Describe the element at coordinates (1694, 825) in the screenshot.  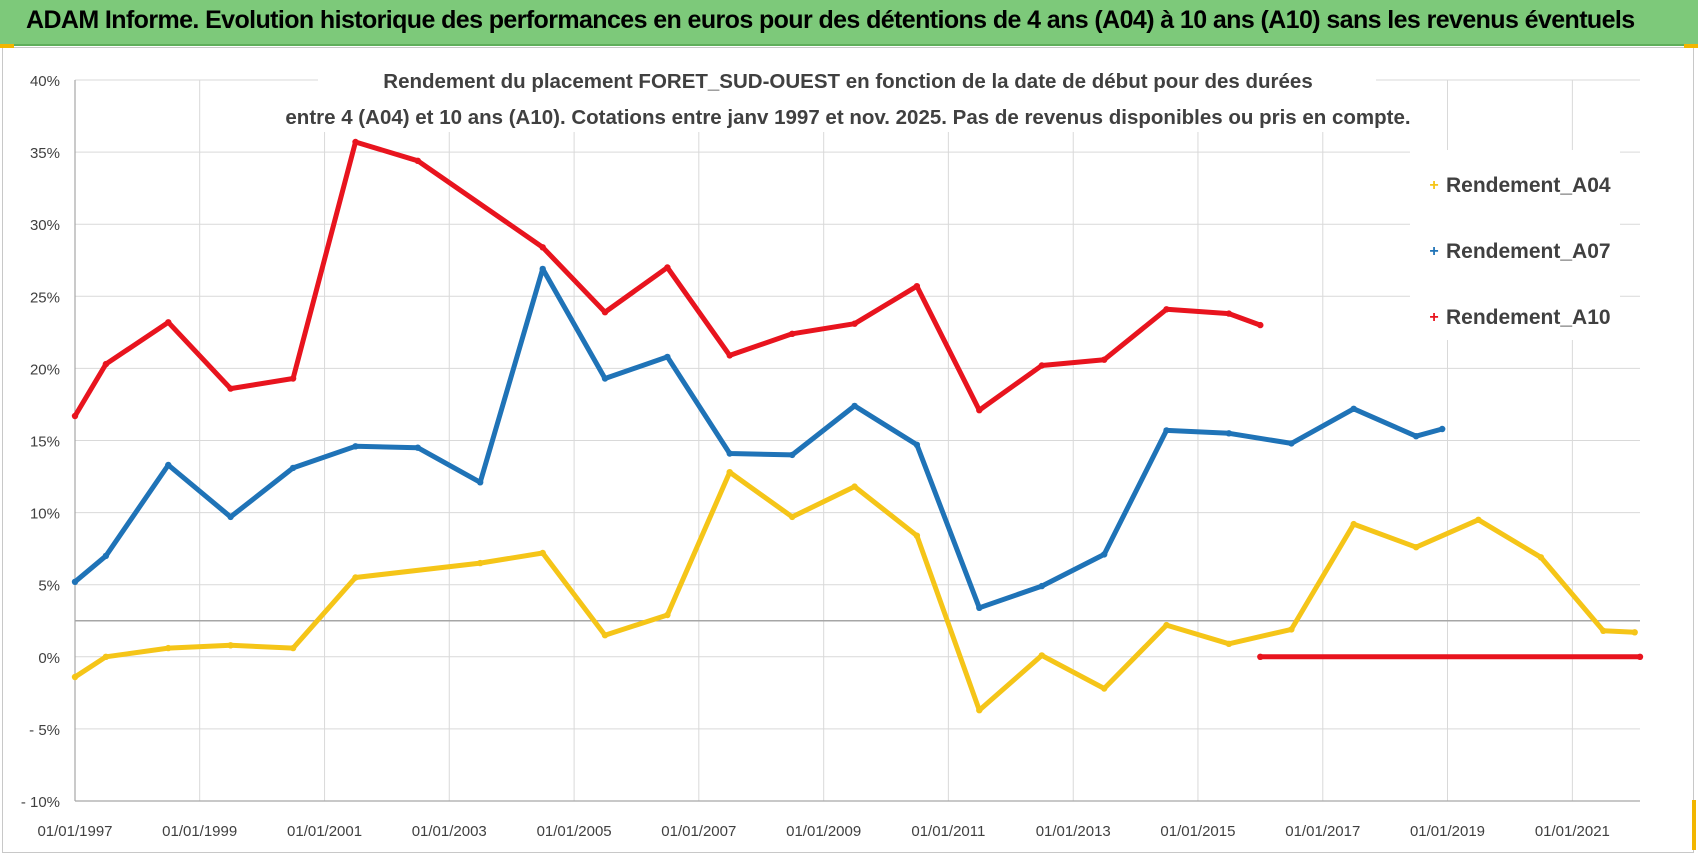
I see `corner-mark-bottom-right` at that location.